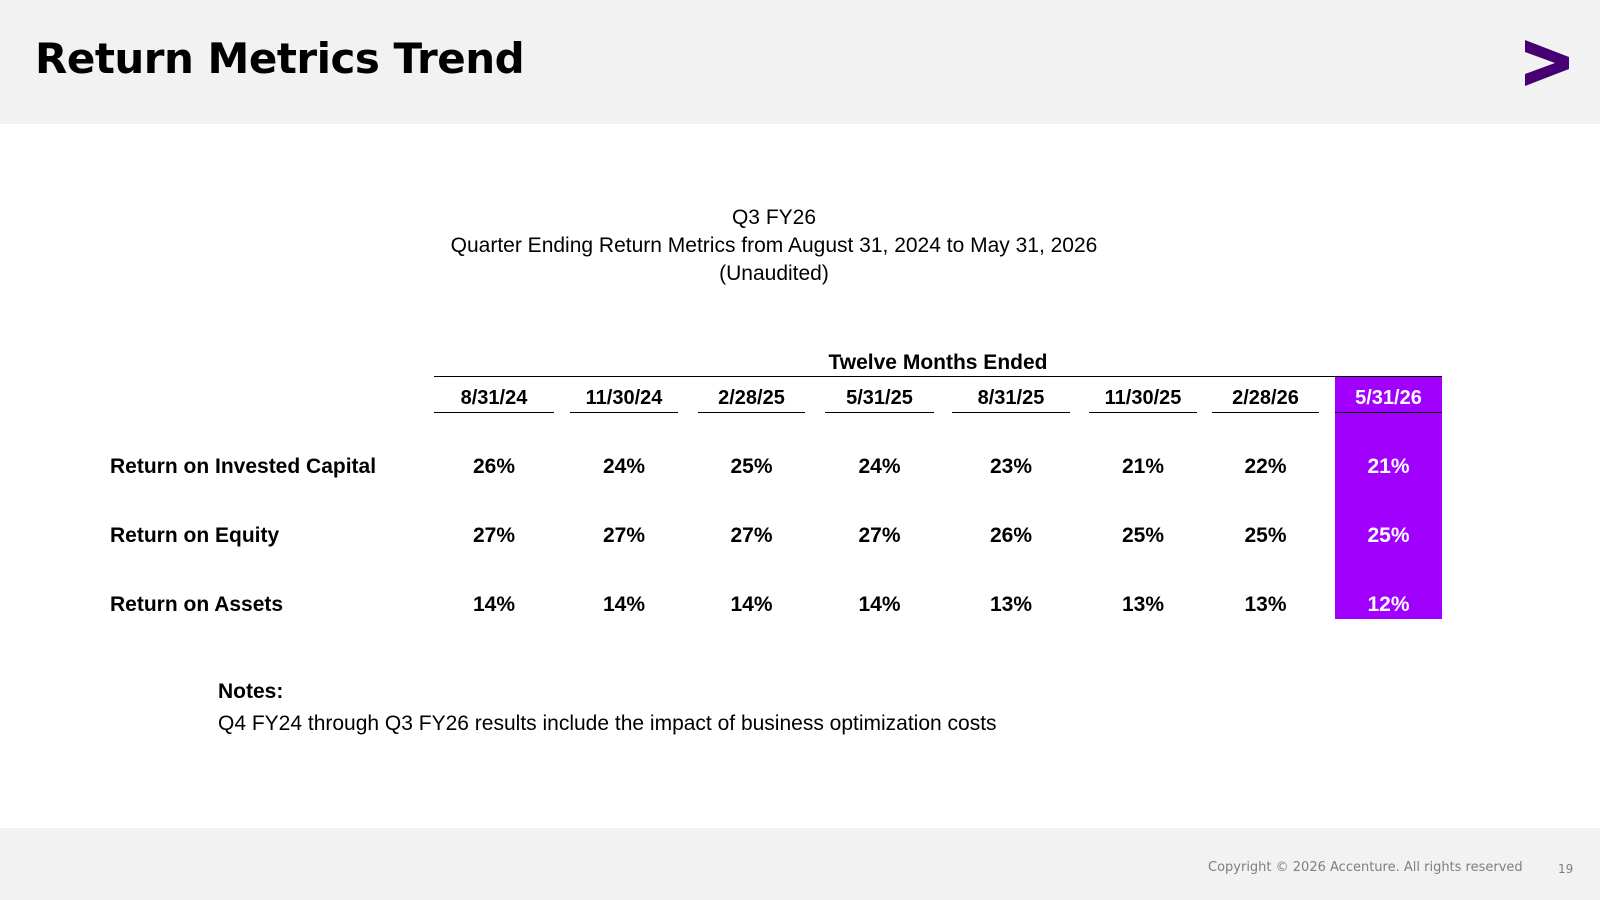  Describe the element at coordinates (1388, 466) in the screenshot. I see `table-cell-highlighted: 21%` at that location.